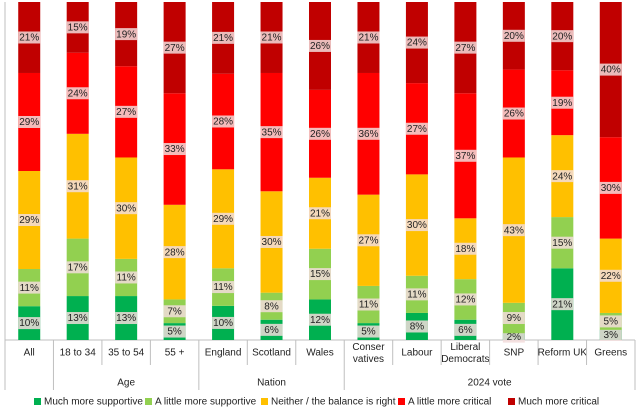  I want to click on x-tick-label: England, so click(223, 353).